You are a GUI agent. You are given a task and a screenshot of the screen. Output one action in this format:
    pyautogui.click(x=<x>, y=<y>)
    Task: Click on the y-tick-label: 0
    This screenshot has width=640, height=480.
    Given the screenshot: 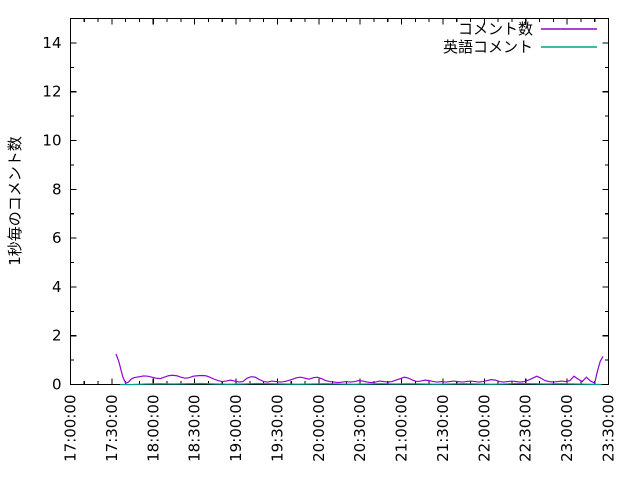 What is the action you would take?
    pyautogui.click(x=57, y=385)
    